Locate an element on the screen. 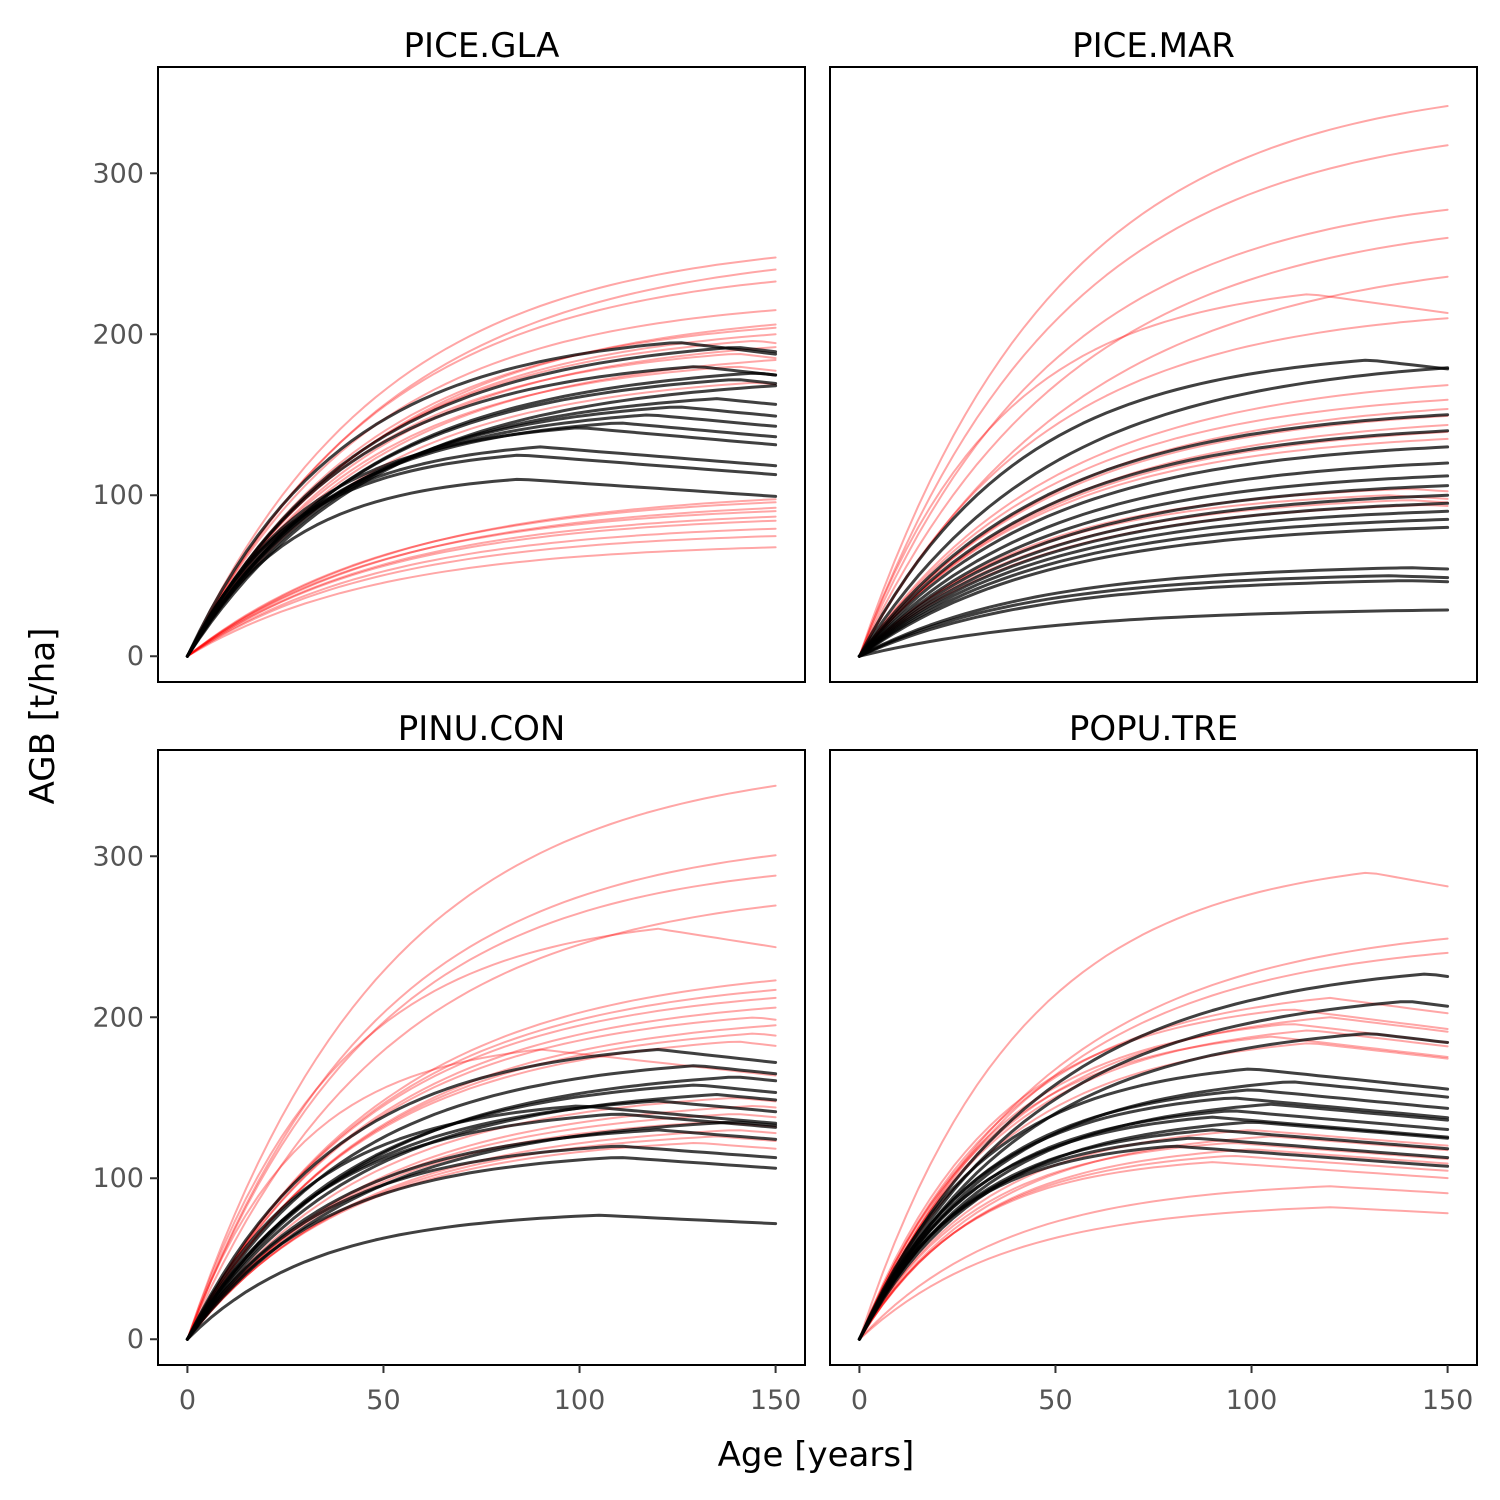  panel-title: PINU.CON is located at coordinates (482, 729).